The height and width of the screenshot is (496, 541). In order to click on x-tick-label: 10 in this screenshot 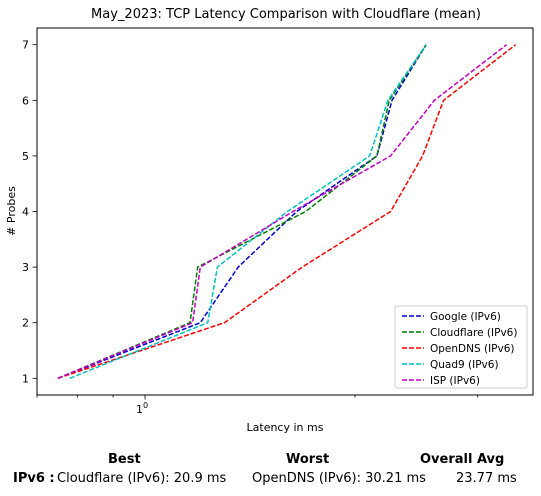, I will do `click(142, 408)`.